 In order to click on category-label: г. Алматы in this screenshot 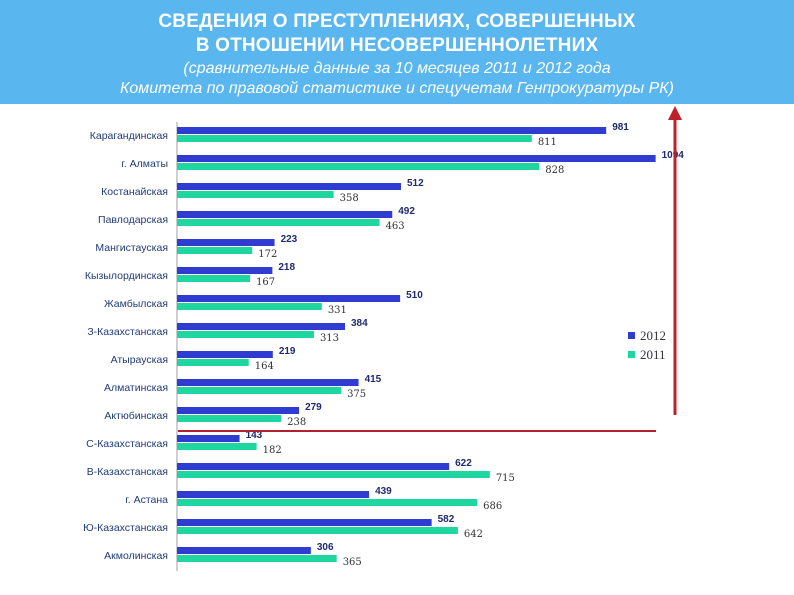, I will do `click(144, 164)`.